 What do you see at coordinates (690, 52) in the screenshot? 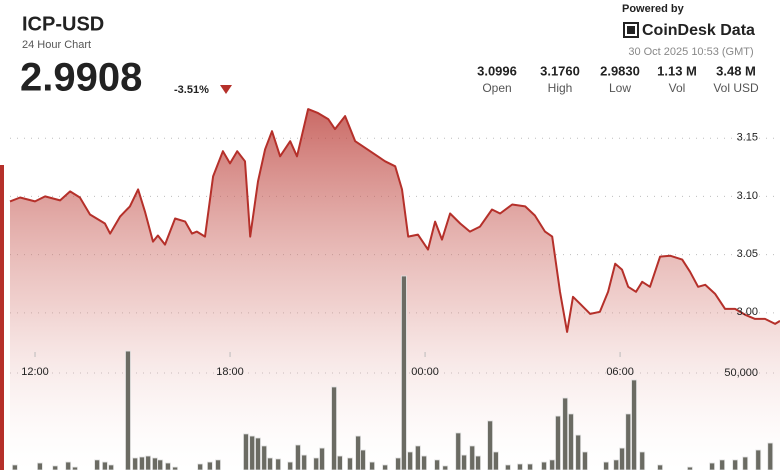
I see `timestamp: 30 Oct 2025 10:53 (GMT)` at bounding box center [690, 52].